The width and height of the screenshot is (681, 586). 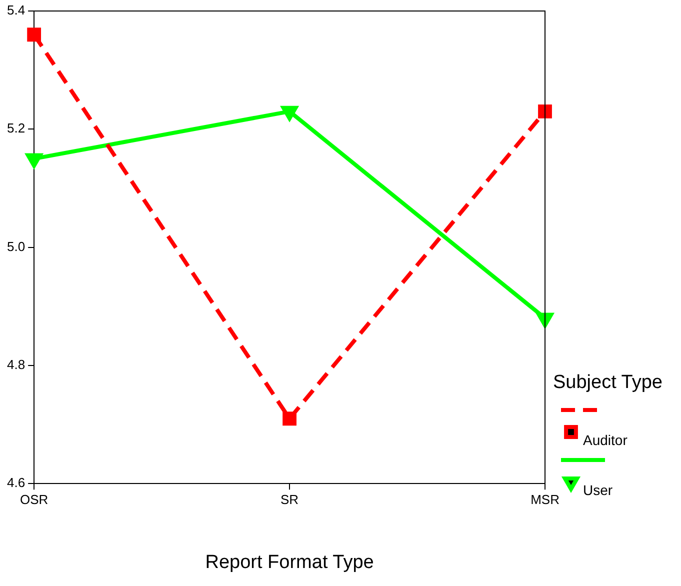 I want to click on y-tick-label: 5.4, so click(x=16, y=10).